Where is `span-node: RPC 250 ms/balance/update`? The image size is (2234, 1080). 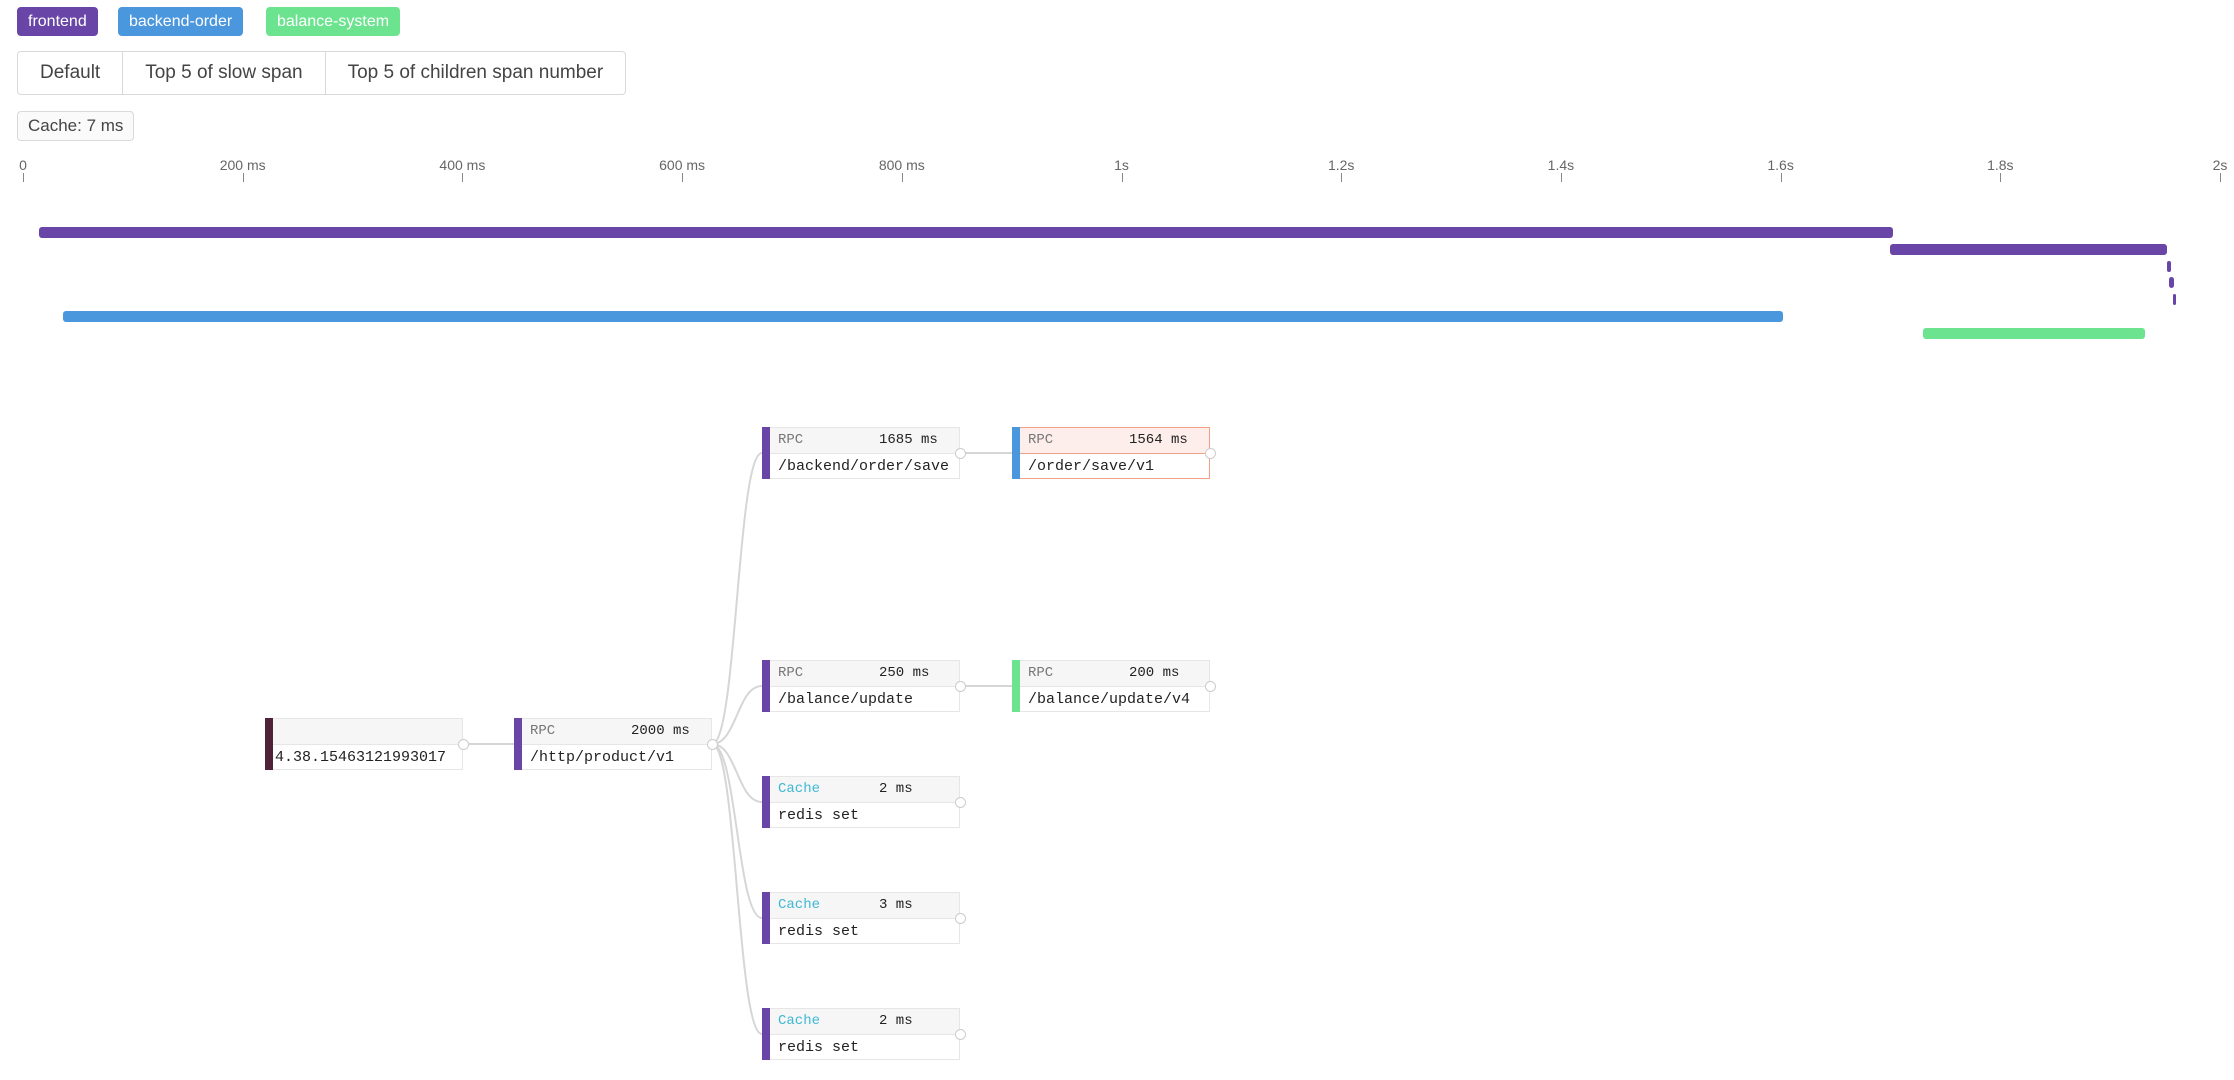 span-node: RPC 250 ms/balance/update is located at coordinates (861, 686).